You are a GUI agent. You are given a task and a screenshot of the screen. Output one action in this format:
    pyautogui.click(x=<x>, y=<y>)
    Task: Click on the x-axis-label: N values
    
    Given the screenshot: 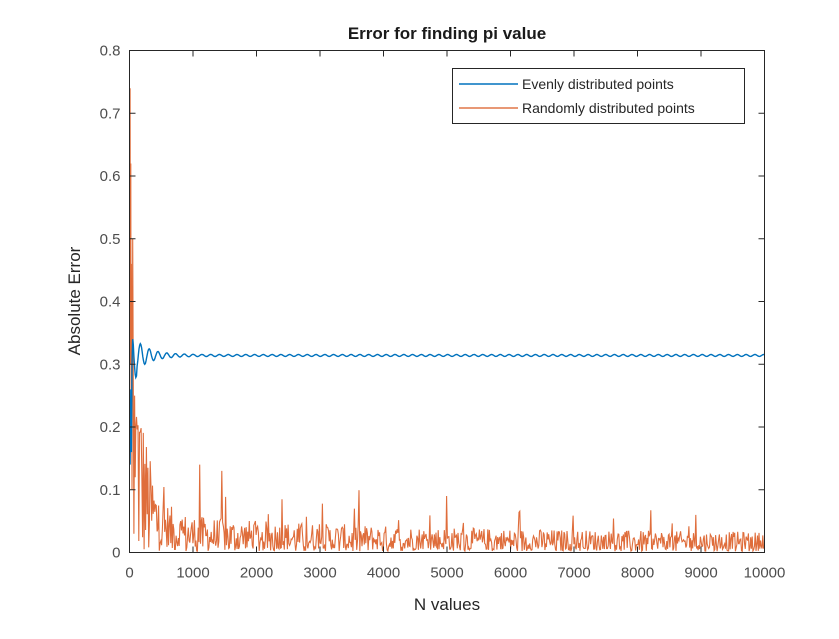 What is the action you would take?
    pyautogui.click(x=447, y=604)
    